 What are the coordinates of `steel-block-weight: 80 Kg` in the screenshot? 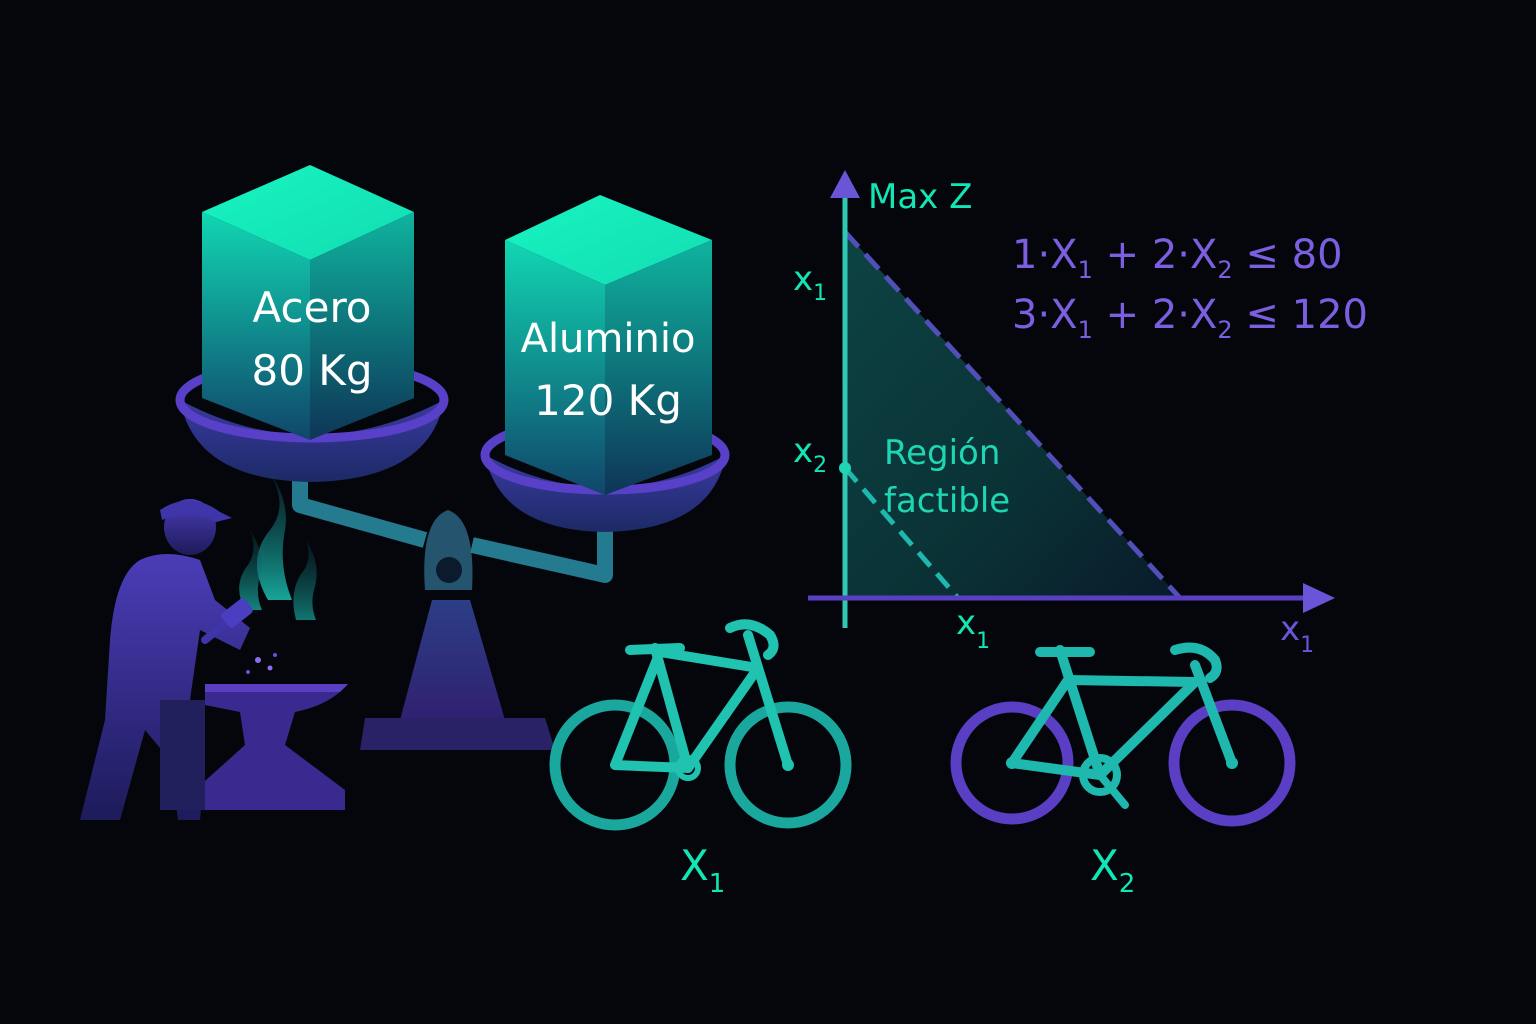 It's located at (312, 370).